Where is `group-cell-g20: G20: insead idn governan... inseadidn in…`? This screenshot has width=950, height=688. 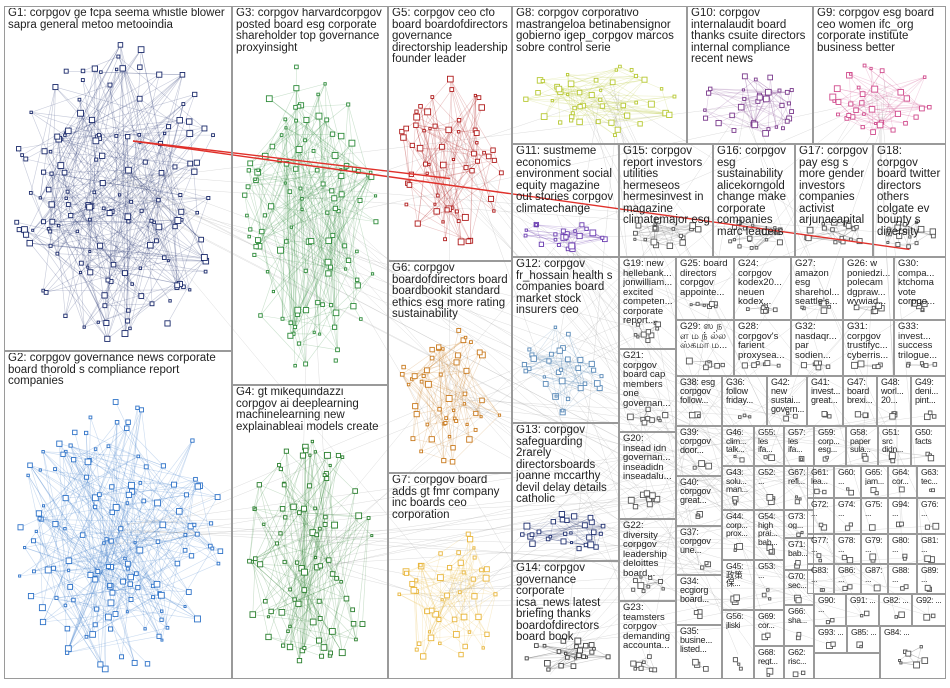 group-cell-g20: G20: insead idn governan... inseadidn in… is located at coordinates (647, 475).